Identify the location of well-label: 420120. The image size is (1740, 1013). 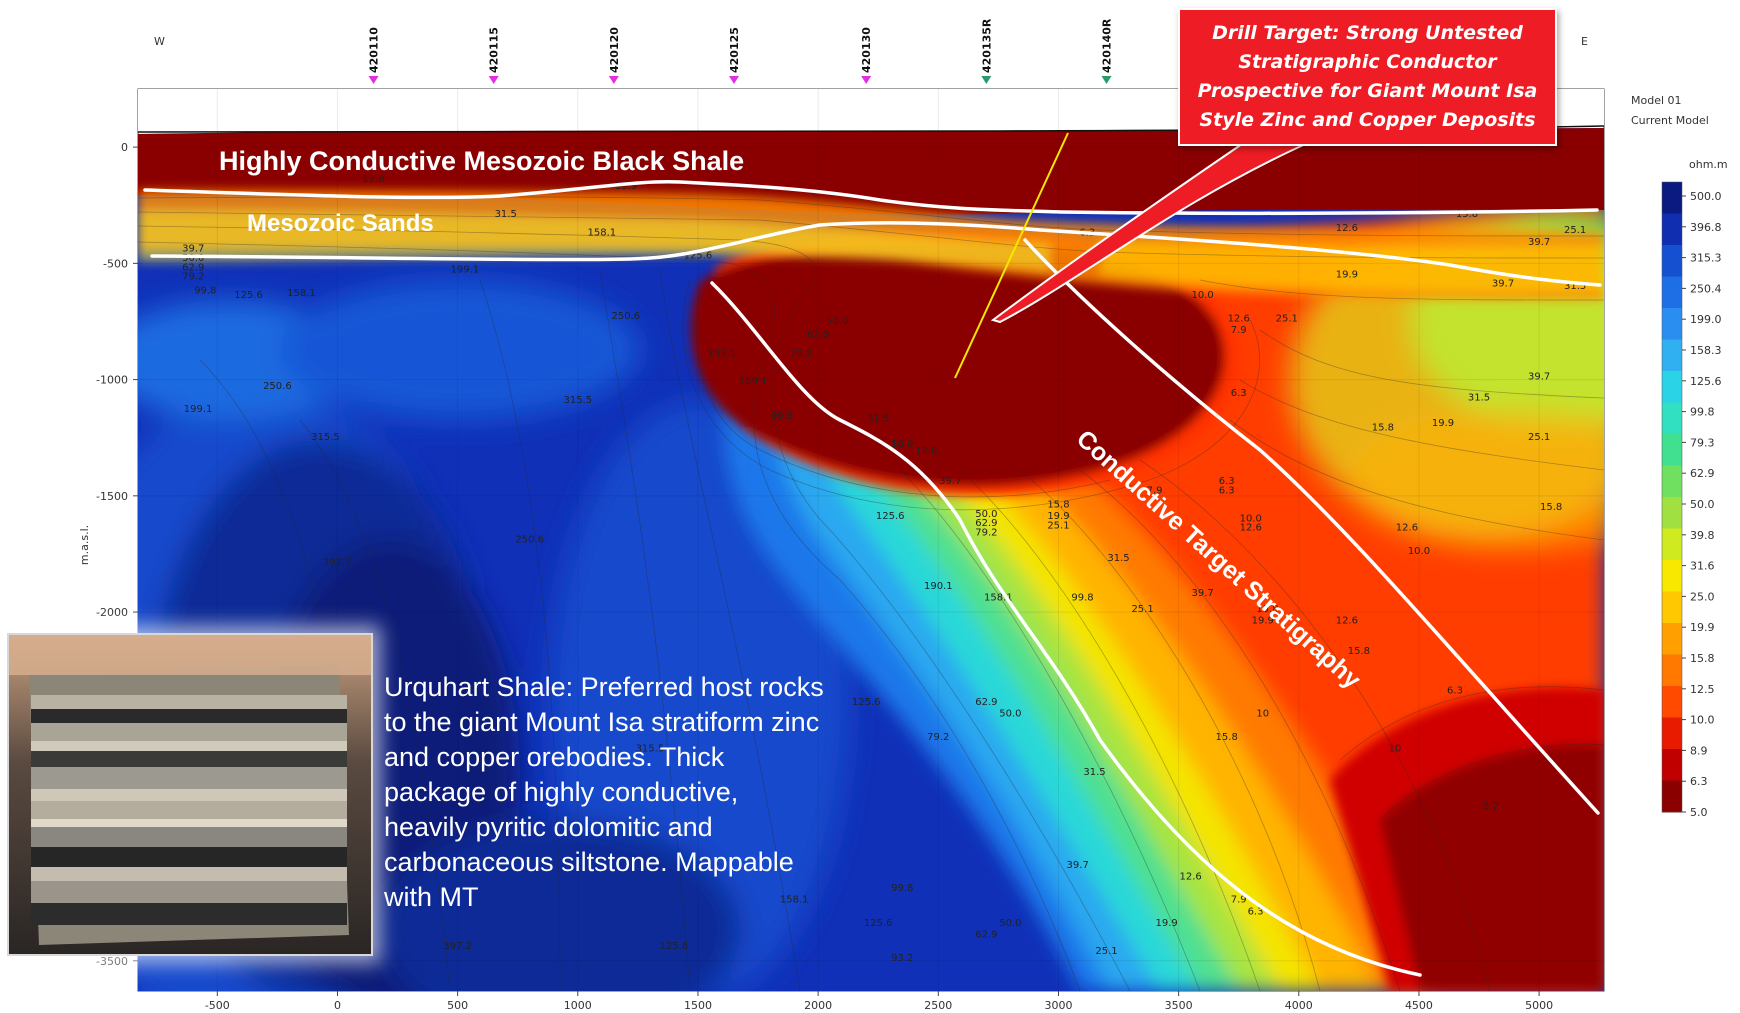
(614, 50).